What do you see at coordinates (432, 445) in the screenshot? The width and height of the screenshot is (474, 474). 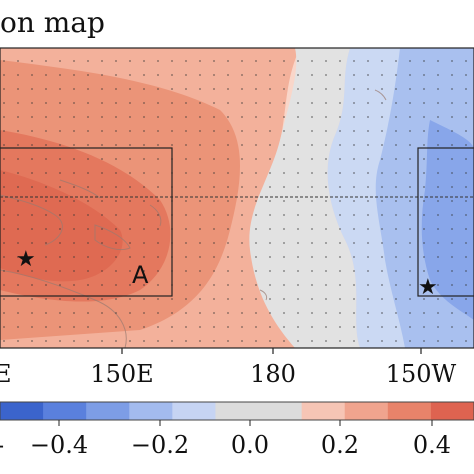 I see `colorbar-tick-label: 0.4` at bounding box center [432, 445].